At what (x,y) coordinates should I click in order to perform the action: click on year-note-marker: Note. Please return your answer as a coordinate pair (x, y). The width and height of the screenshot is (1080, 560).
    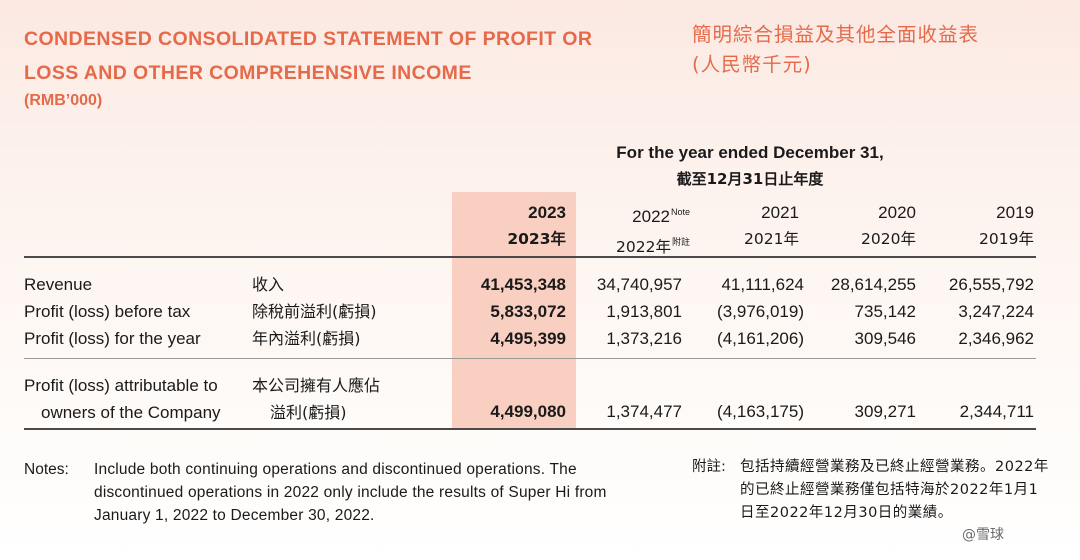
    Looking at the image, I should click on (680, 212).